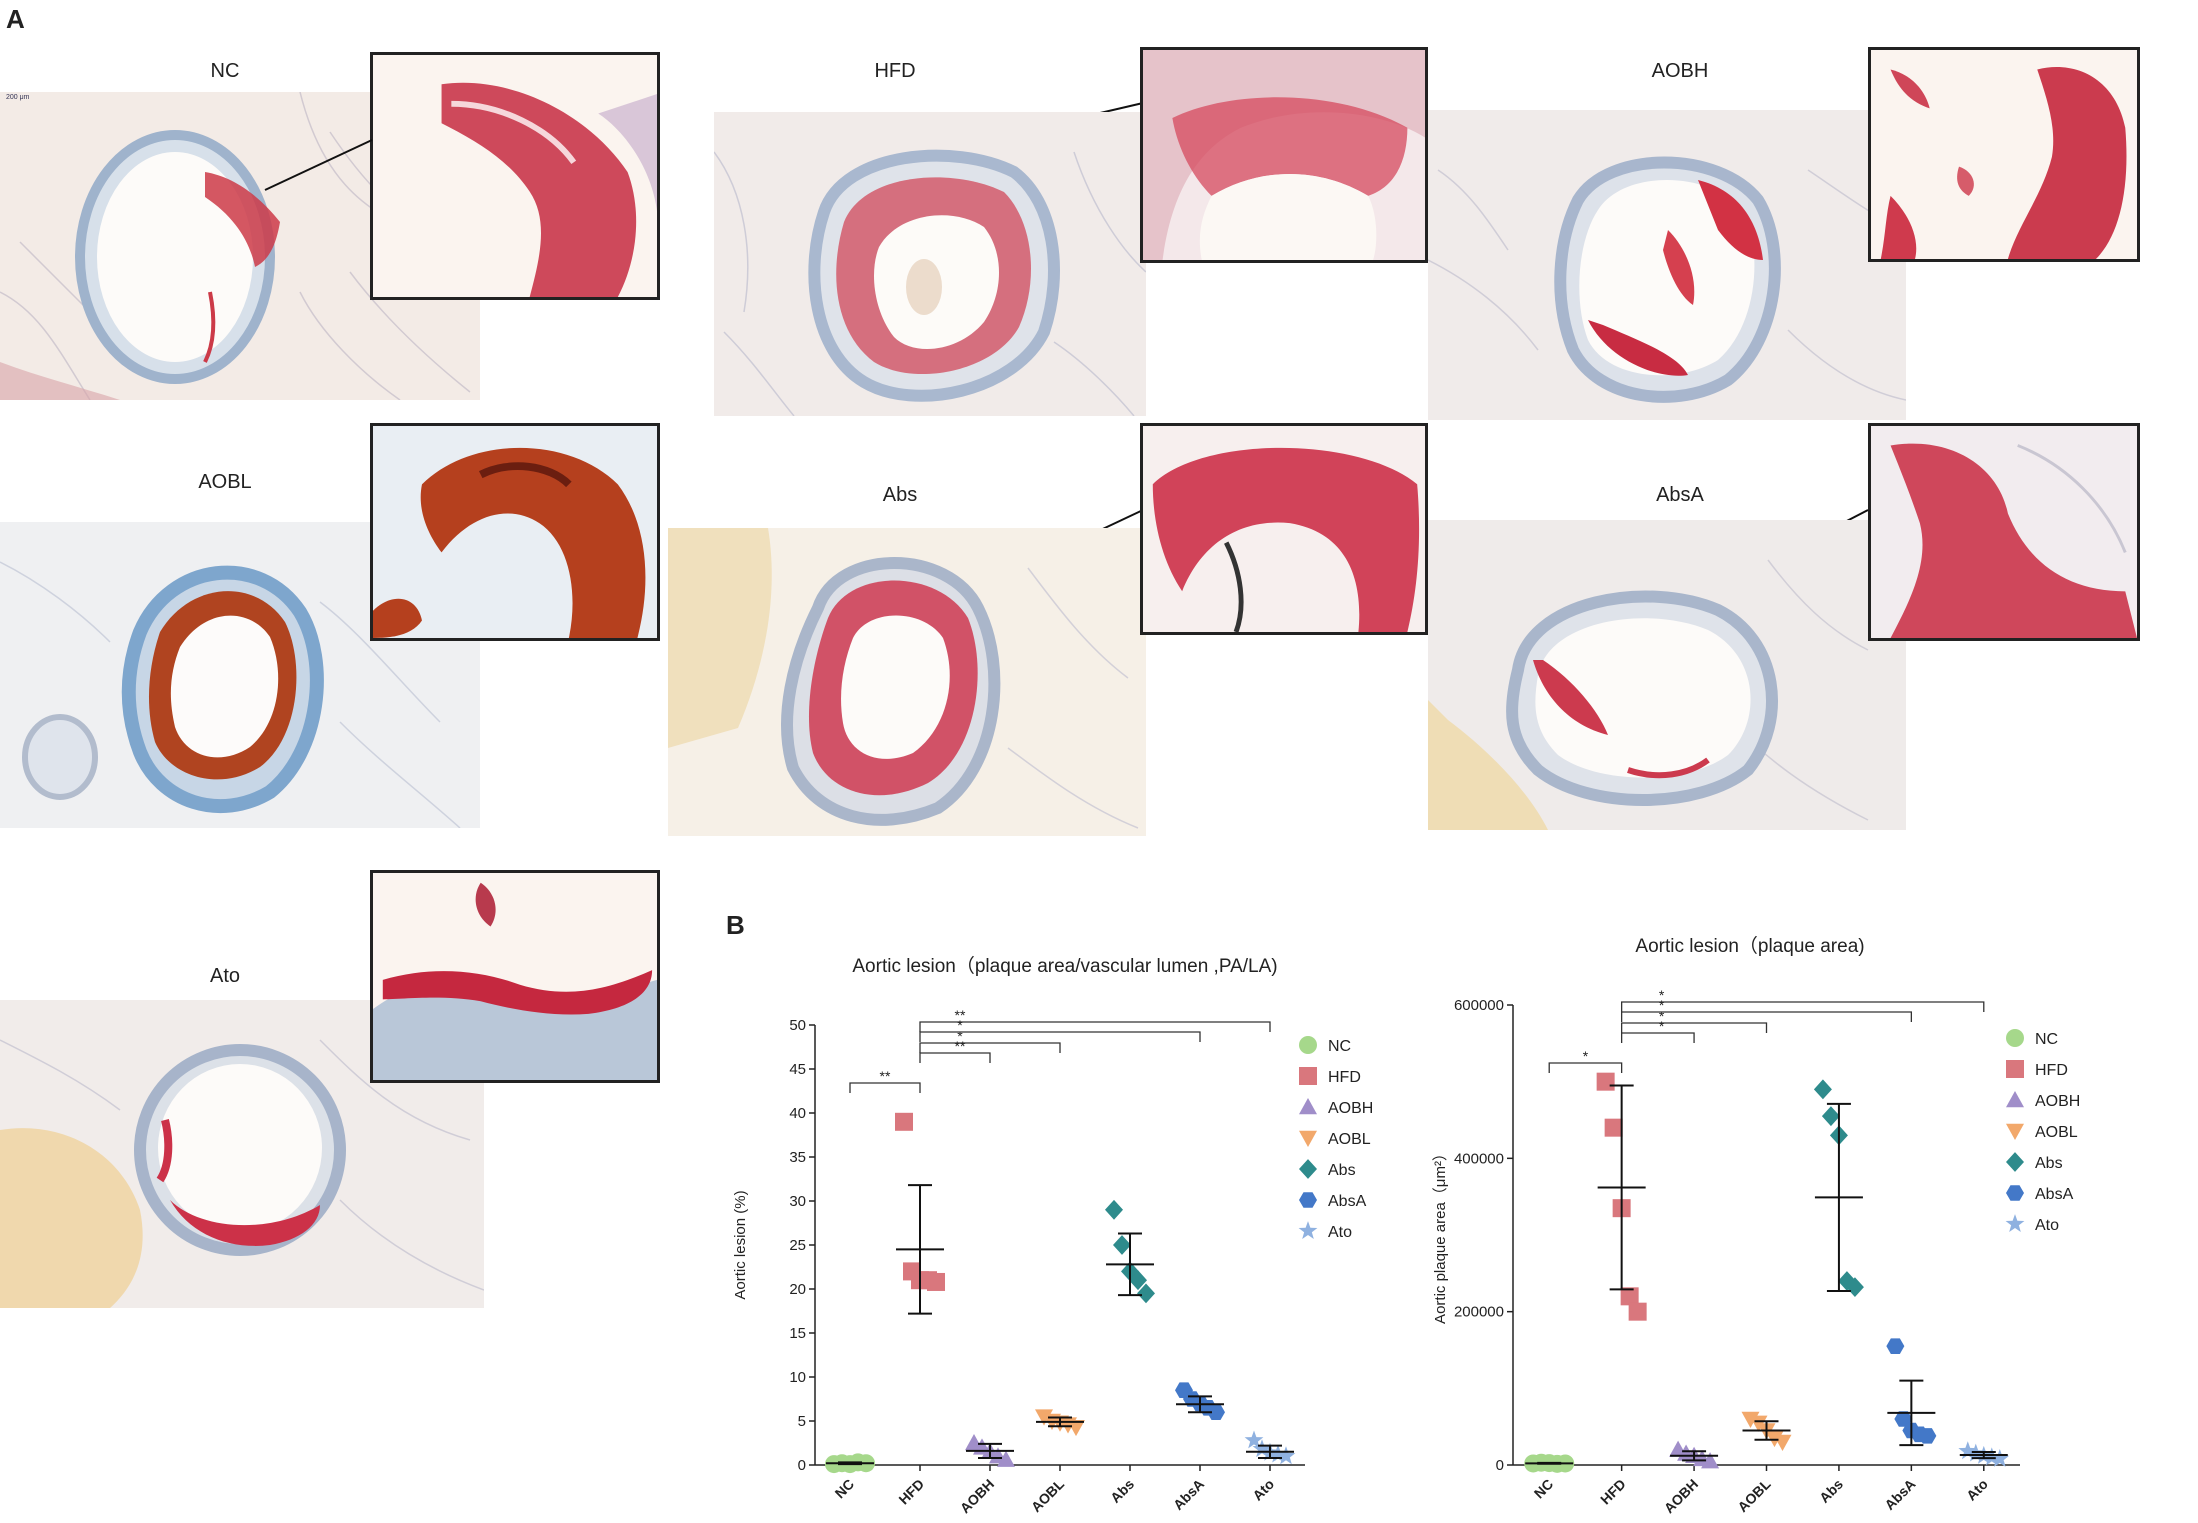 Image resolution: width=2198 pixels, height=1523 pixels. I want to click on histology-aobh, so click(1667, 265).